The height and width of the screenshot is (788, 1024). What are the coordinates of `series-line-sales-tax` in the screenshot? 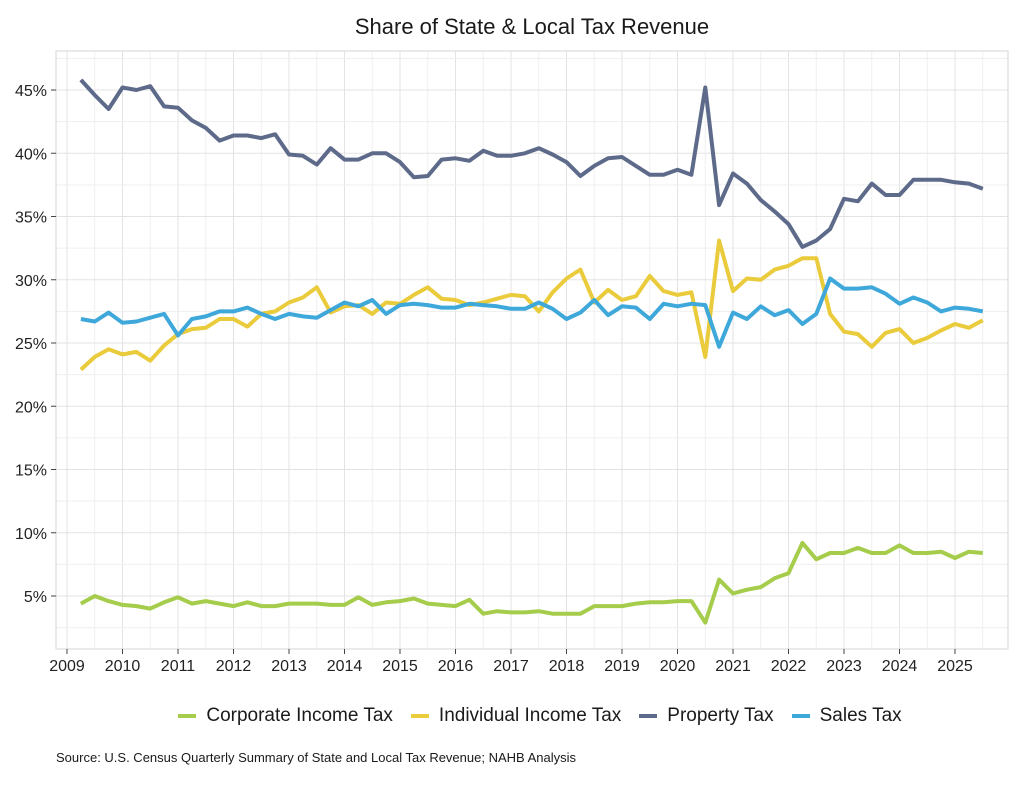 It's located at (532, 312).